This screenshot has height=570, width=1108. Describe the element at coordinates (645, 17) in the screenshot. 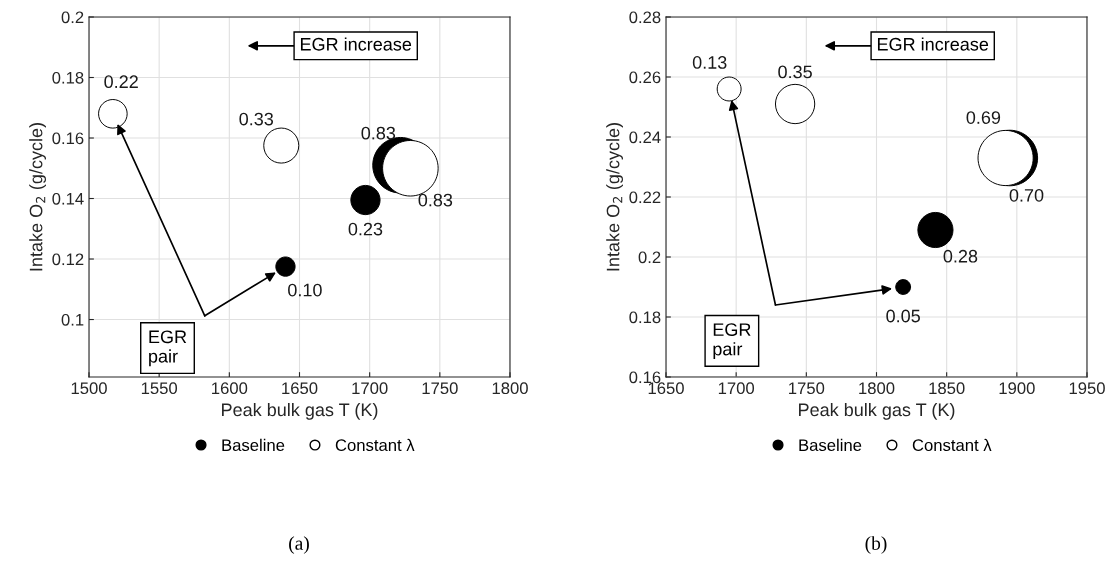

I see `y-tick-label: 0.28` at that location.